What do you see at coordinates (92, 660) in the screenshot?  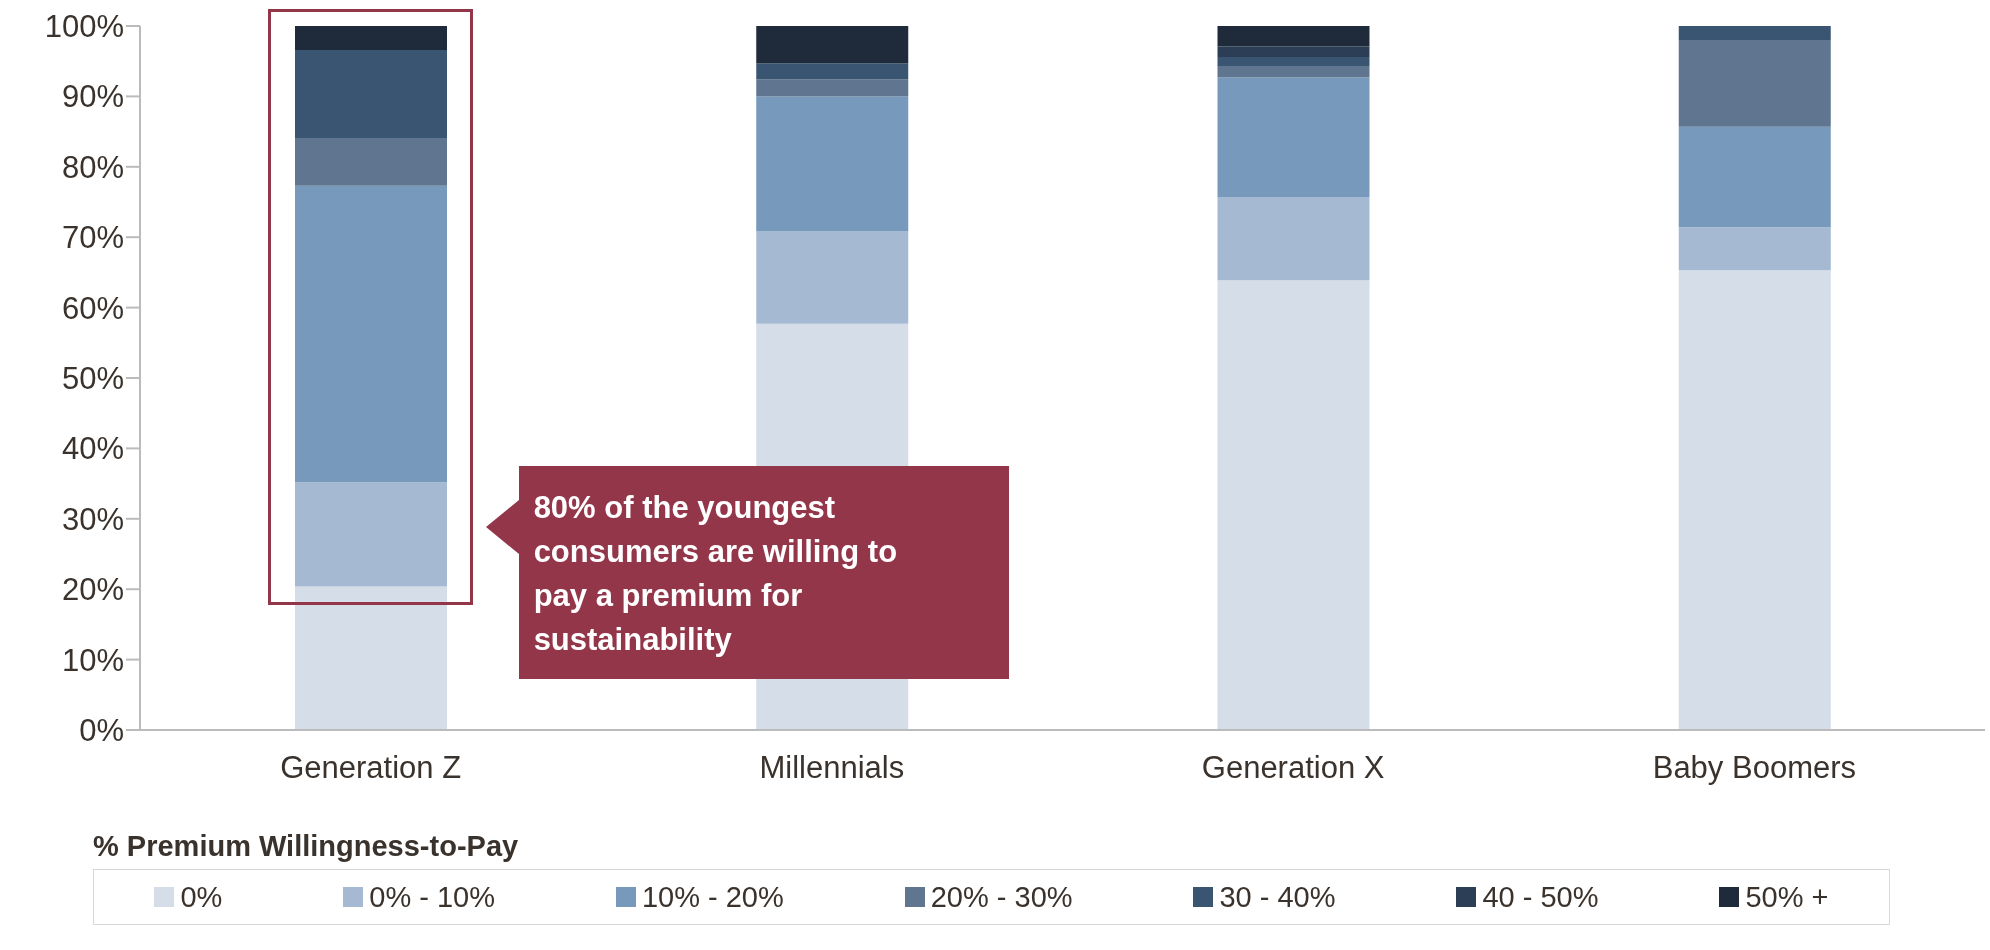 I see `y-tick-label: 10%` at bounding box center [92, 660].